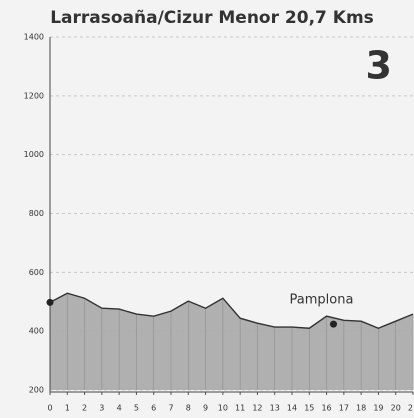  What do you see at coordinates (344, 408) in the screenshot?
I see `x-tick-label: 17` at bounding box center [344, 408].